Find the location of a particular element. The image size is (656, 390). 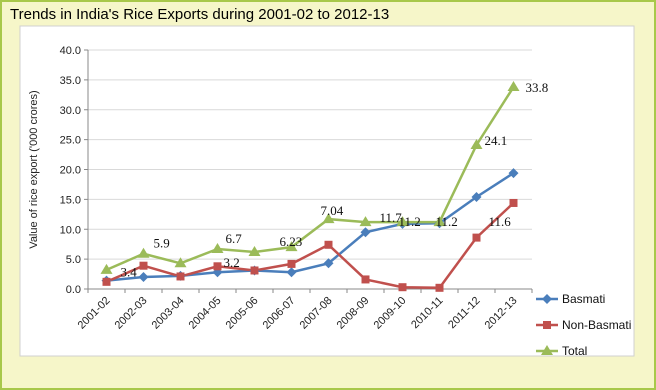

legend-marker-basmati is located at coordinates (547, 299).